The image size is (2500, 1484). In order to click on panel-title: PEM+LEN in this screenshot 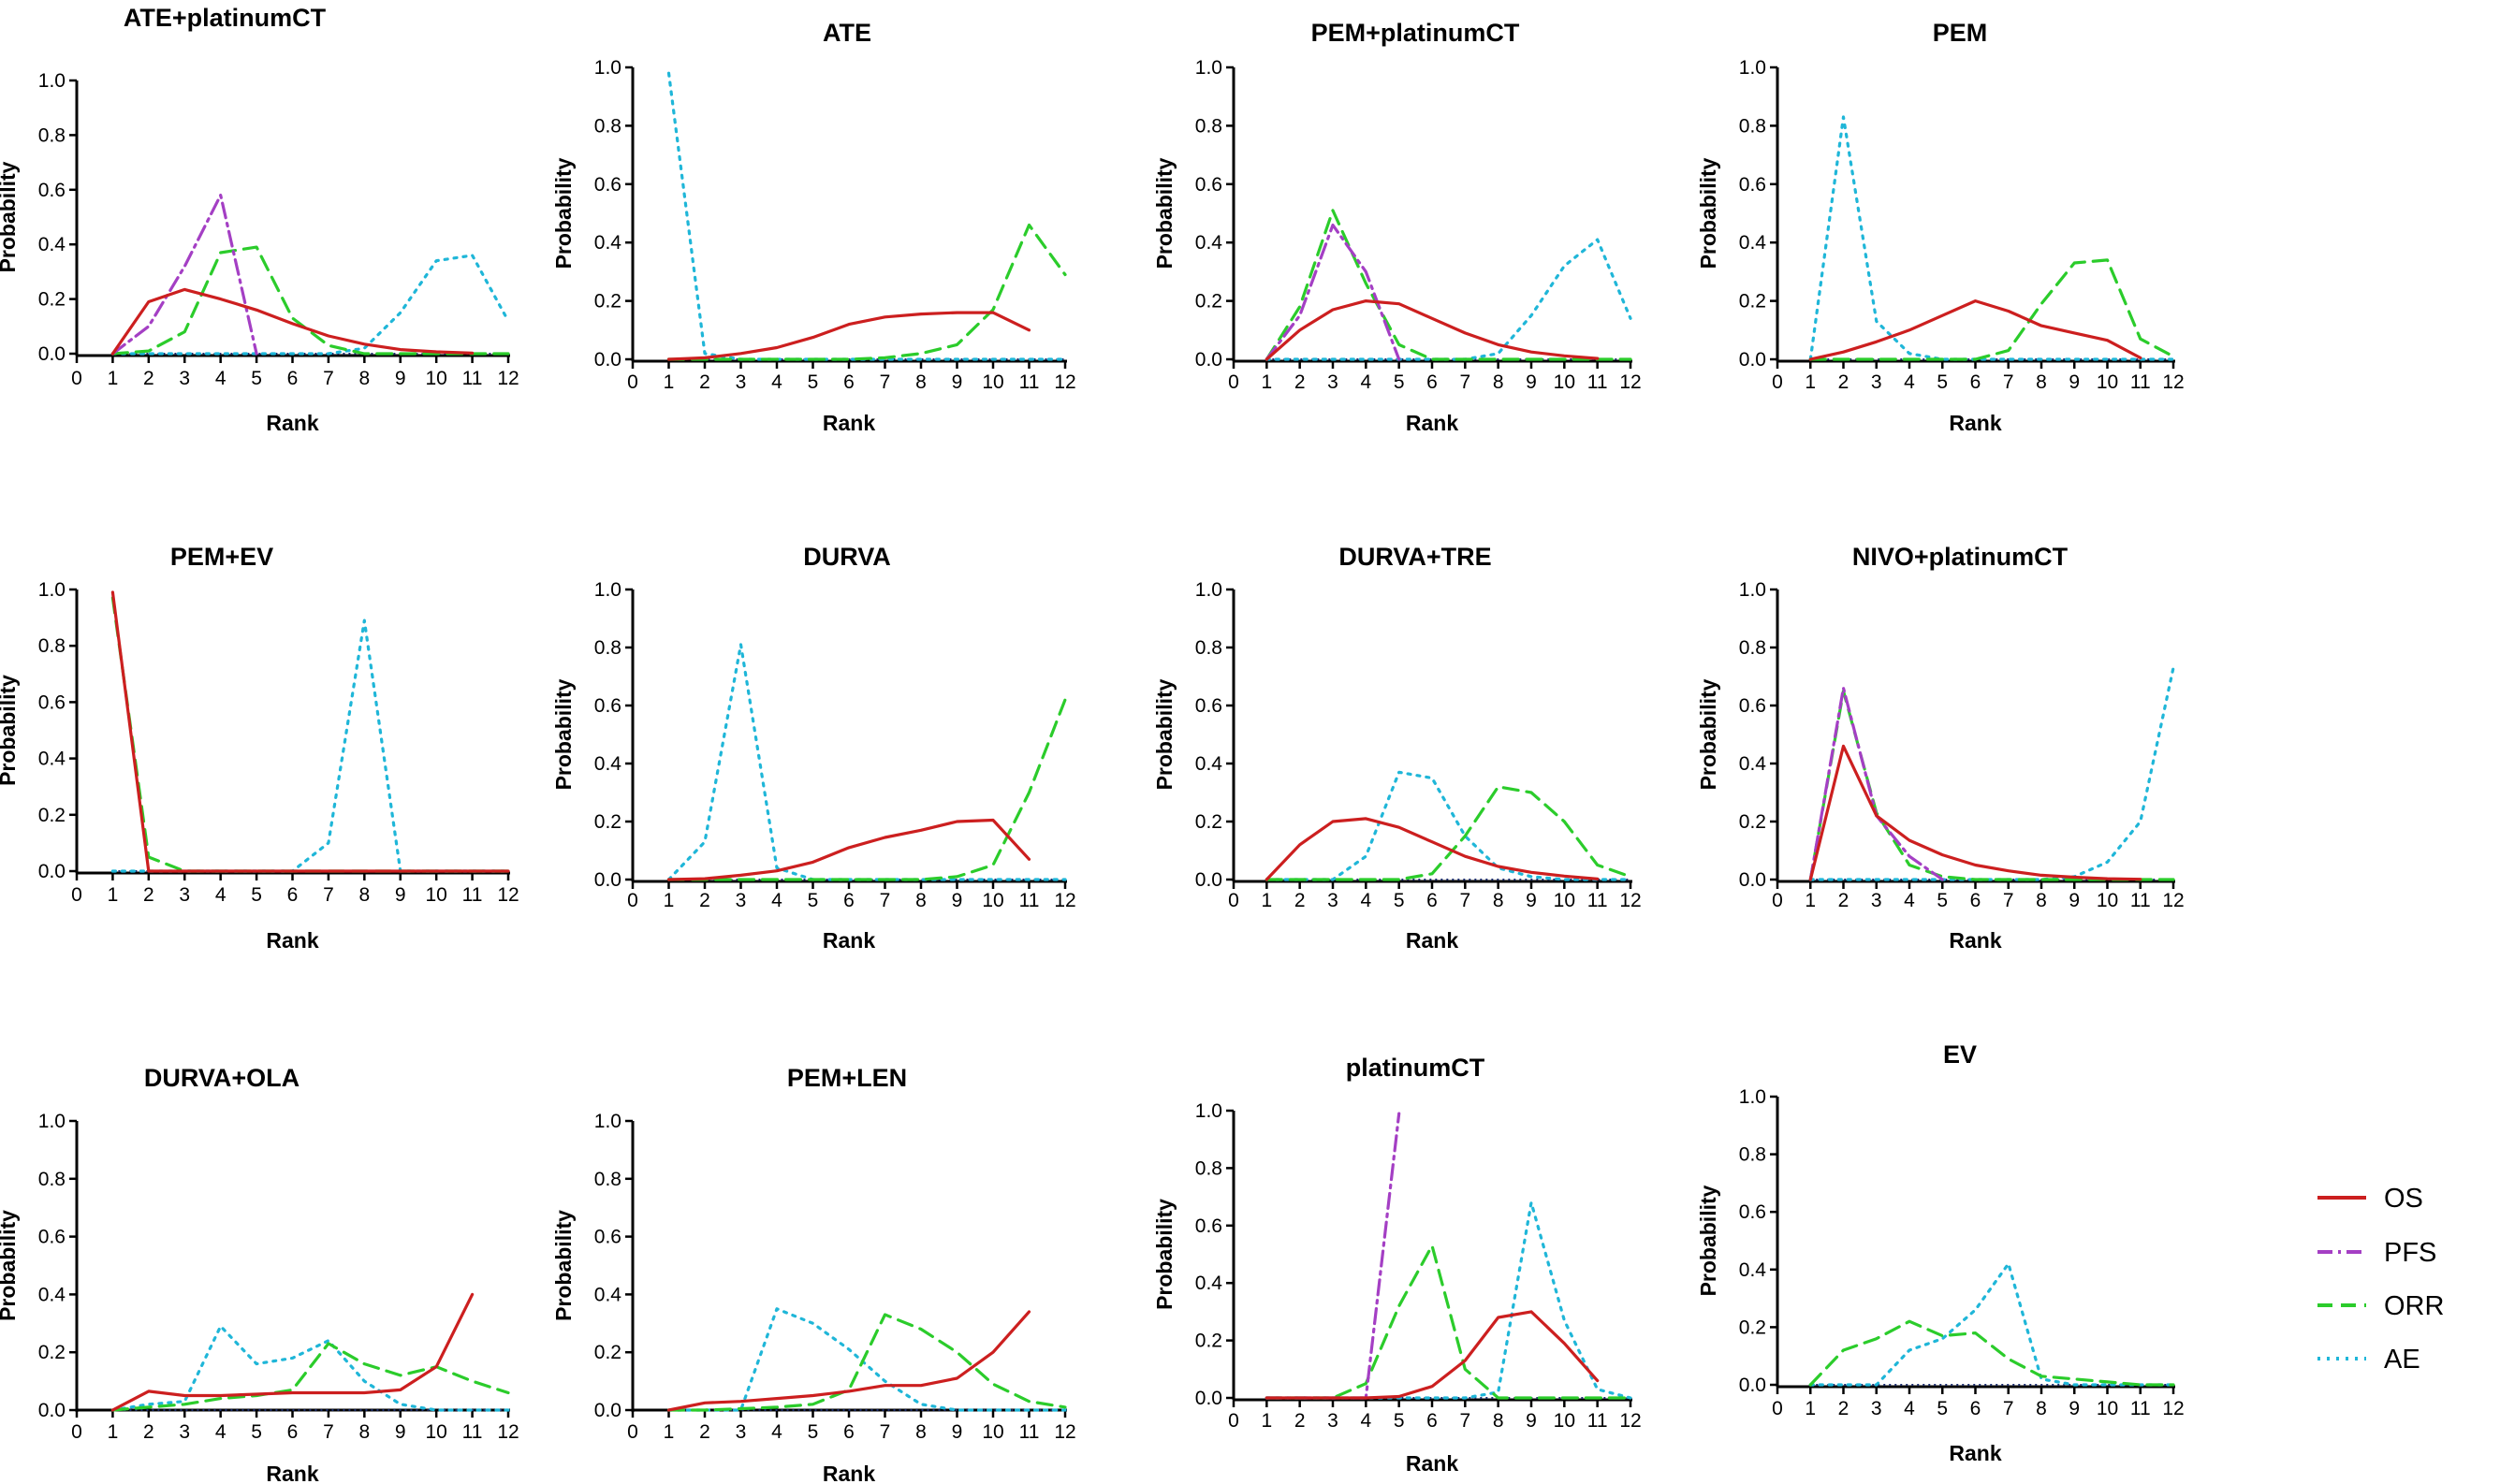, I will do `click(847, 1078)`.